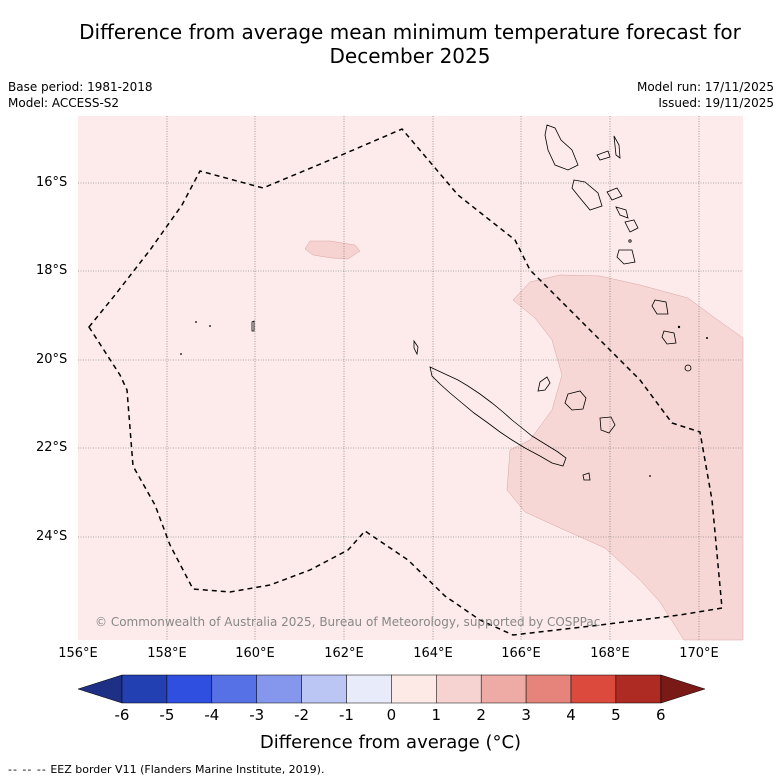 This screenshot has width=781, height=781. What do you see at coordinates (614, 194) in the screenshot?
I see `island-epi` at bounding box center [614, 194].